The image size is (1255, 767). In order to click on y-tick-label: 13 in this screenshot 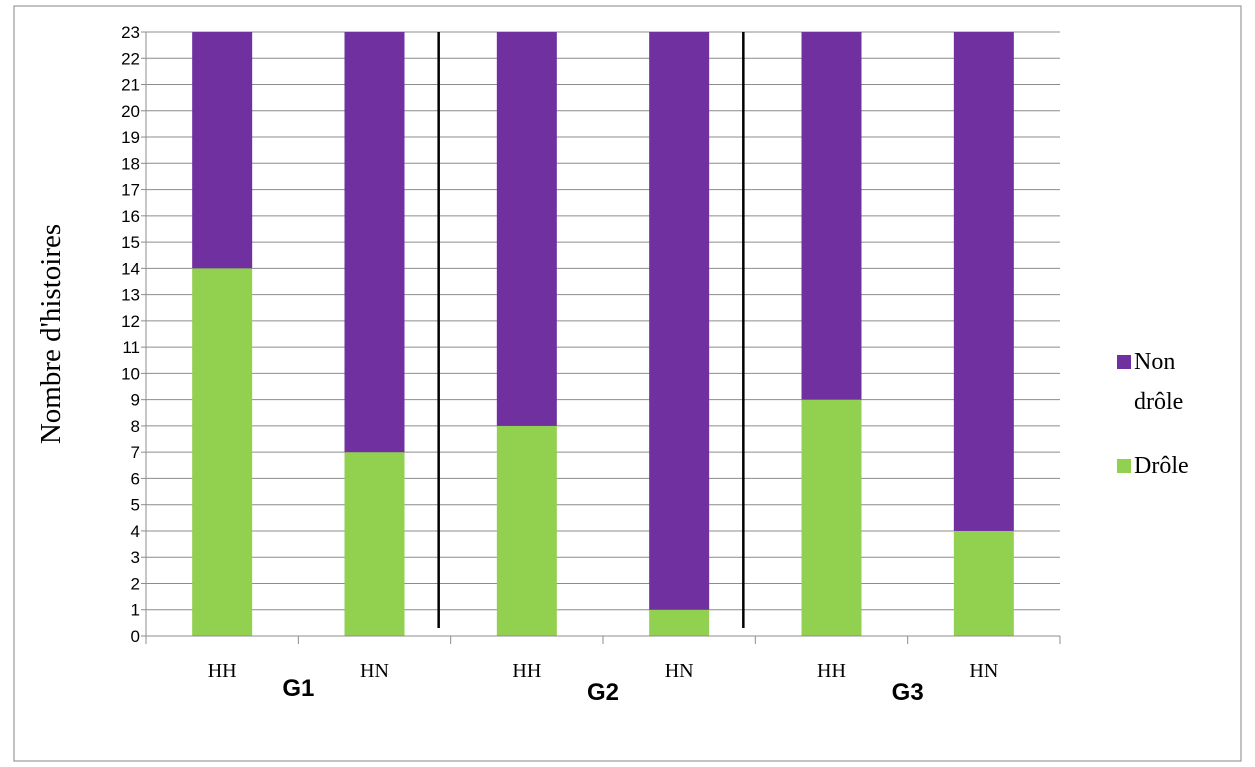, I will do `click(130, 295)`.